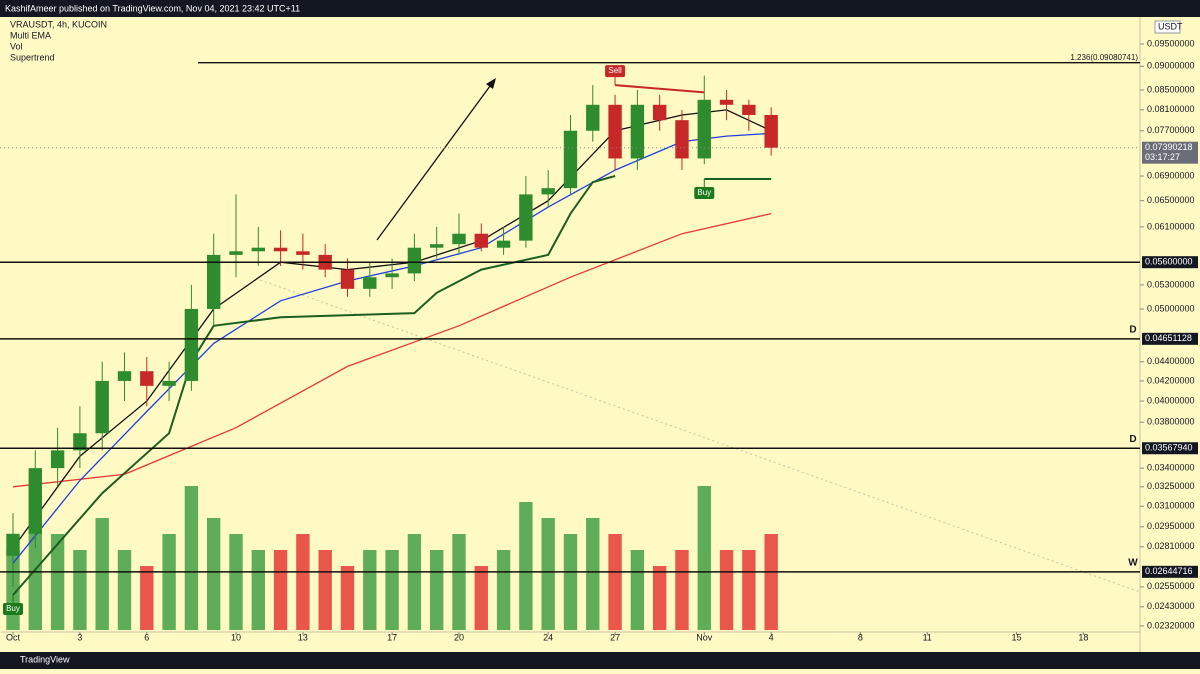 This screenshot has height=674, width=1200. Describe the element at coordinates (660, 89) in the screenshot. I see `supertrend-line` at that location.